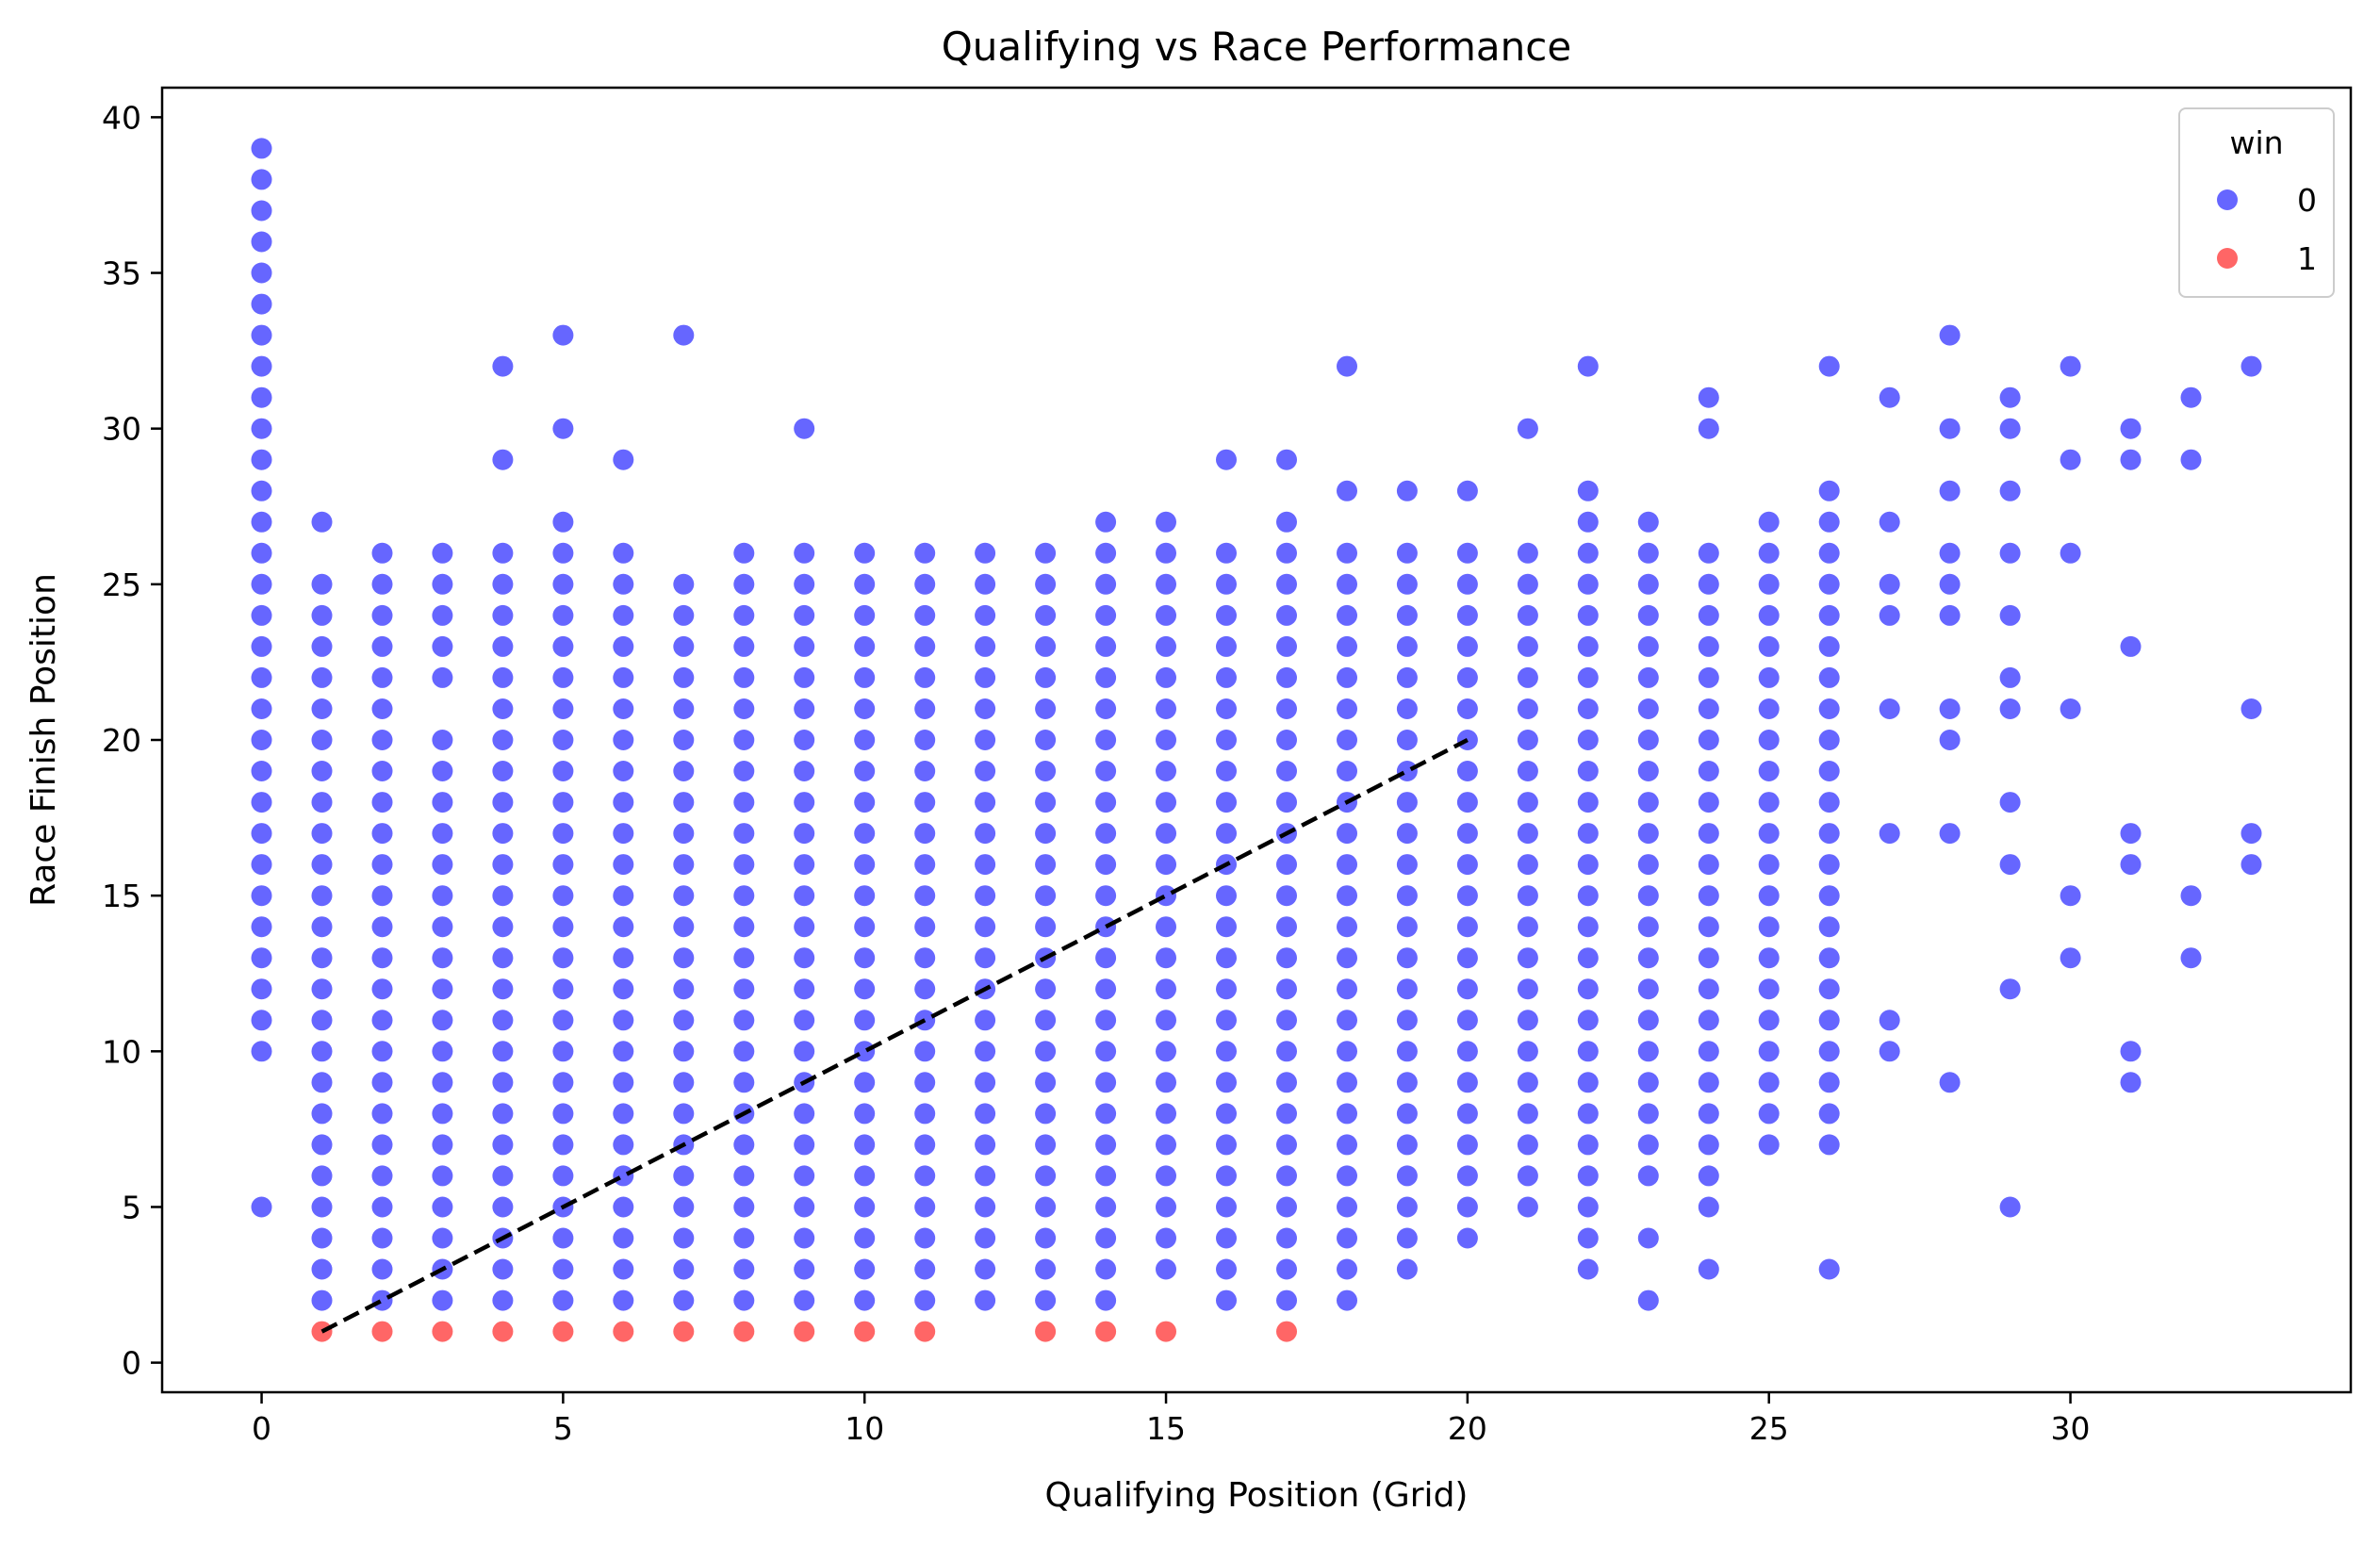 This screenshot has width=2380, height=1544. I want to click on y-tick-label: 40, so click(121, 117).